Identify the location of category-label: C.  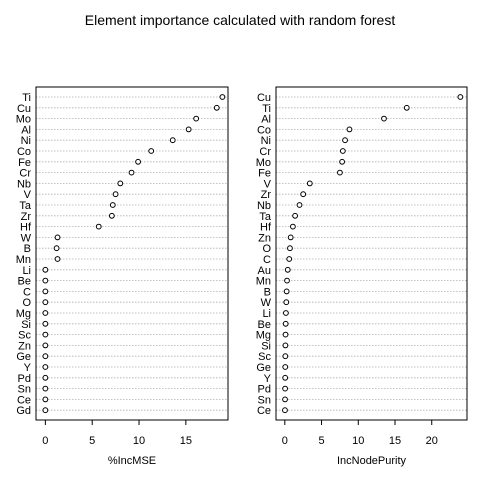
(27, 292).